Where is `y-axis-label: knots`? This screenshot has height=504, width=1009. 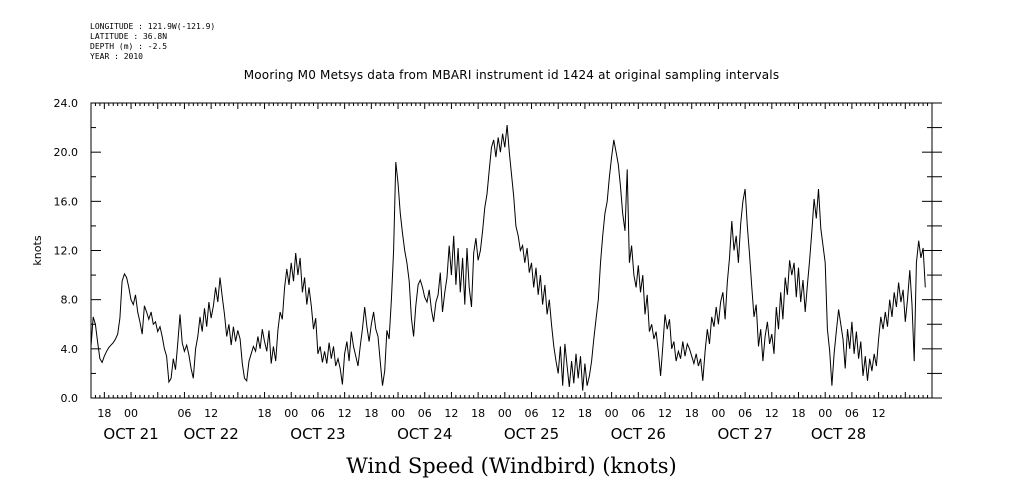
y-axis-label: knots is located at coordinates (37, 250).